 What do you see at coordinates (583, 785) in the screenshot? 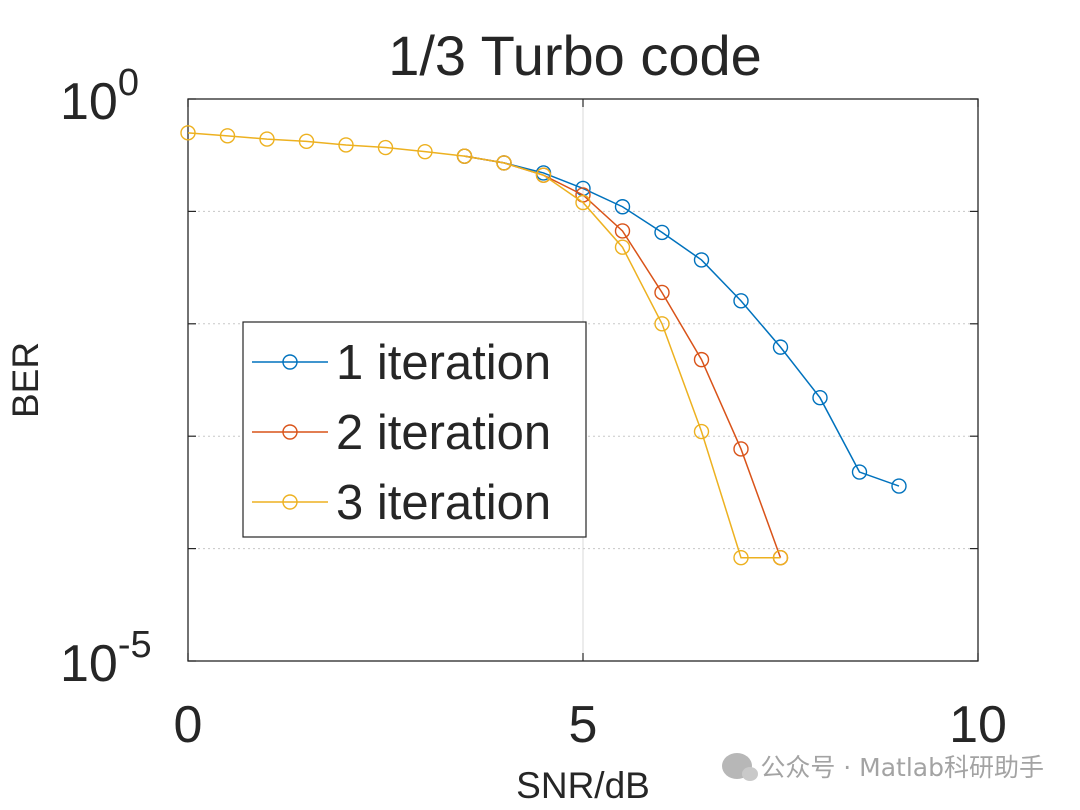
I see `x-axis-label: SNR/dB` at bounding box center [583, 785].